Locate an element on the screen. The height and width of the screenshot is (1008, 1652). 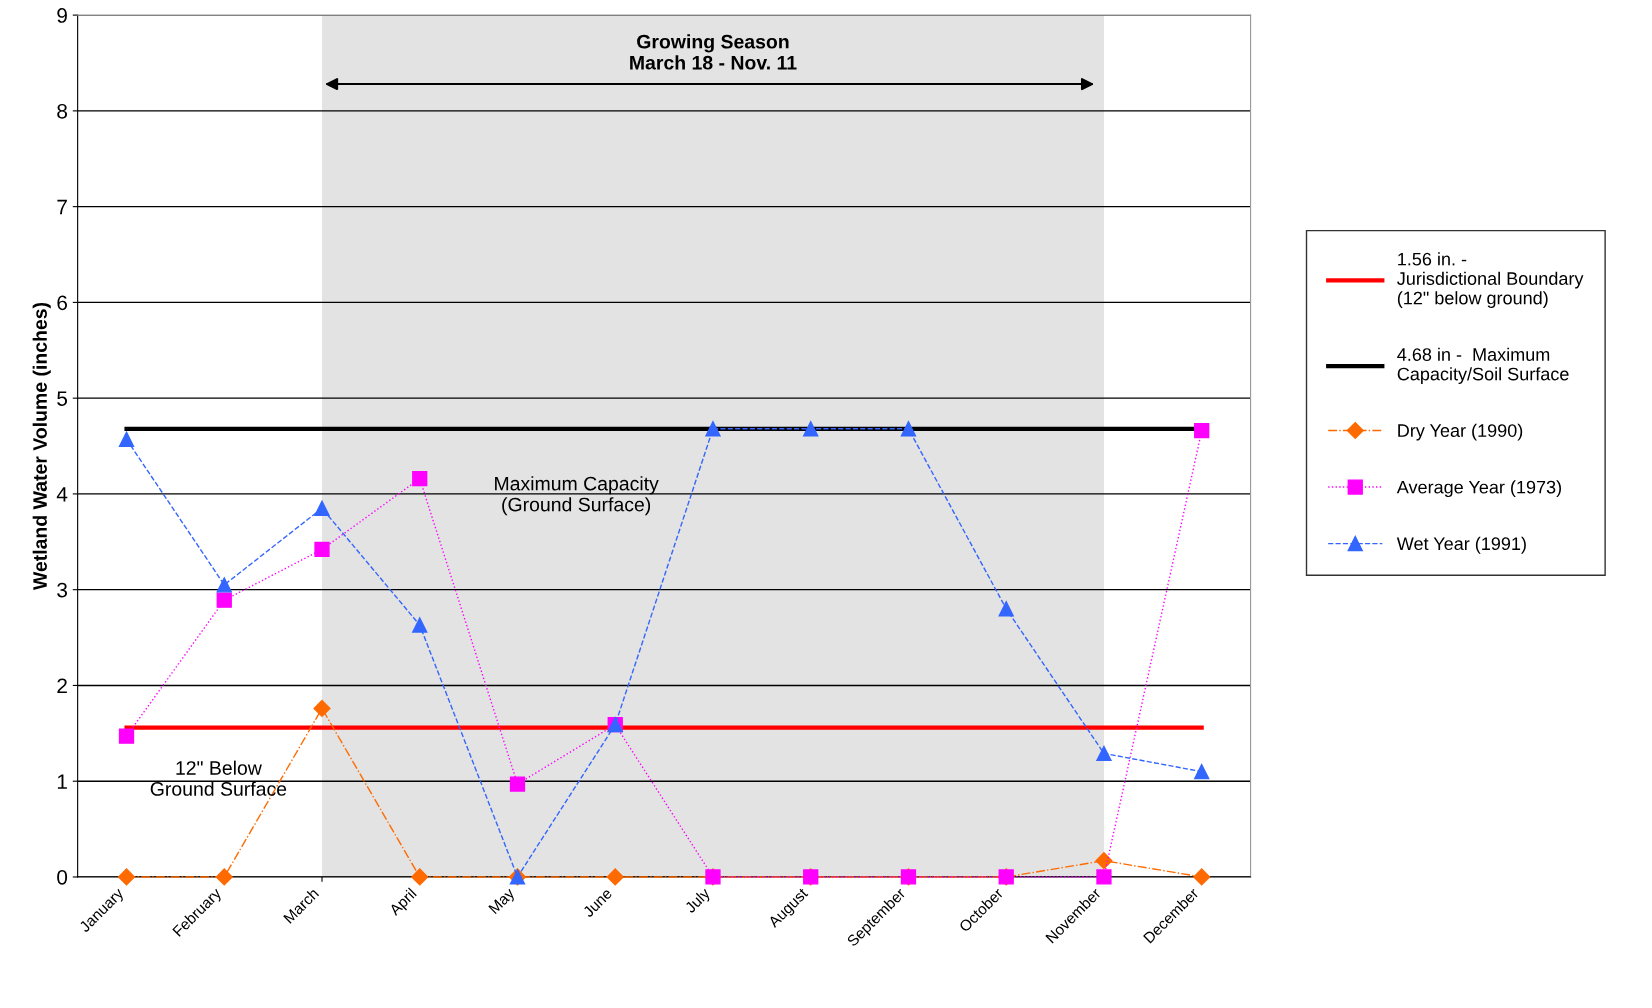
y-tick-label: 0 is located at coordinates (62, 877).